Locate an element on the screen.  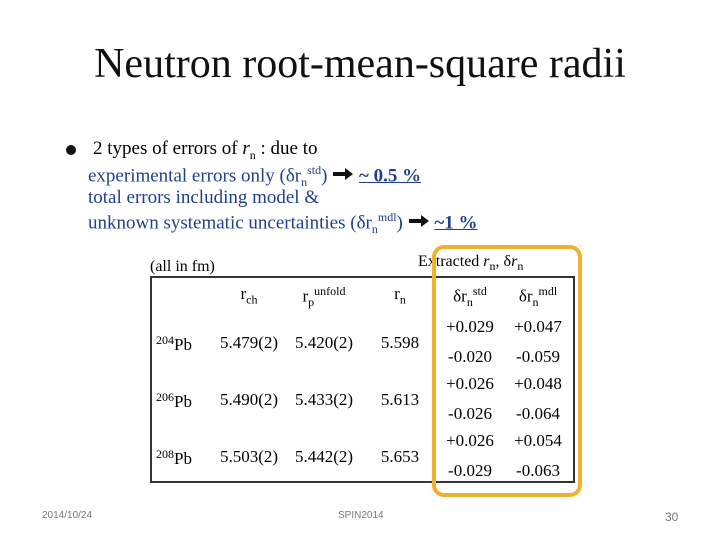
value-cell: 5.503(2) is located at coordinates (249, 456).